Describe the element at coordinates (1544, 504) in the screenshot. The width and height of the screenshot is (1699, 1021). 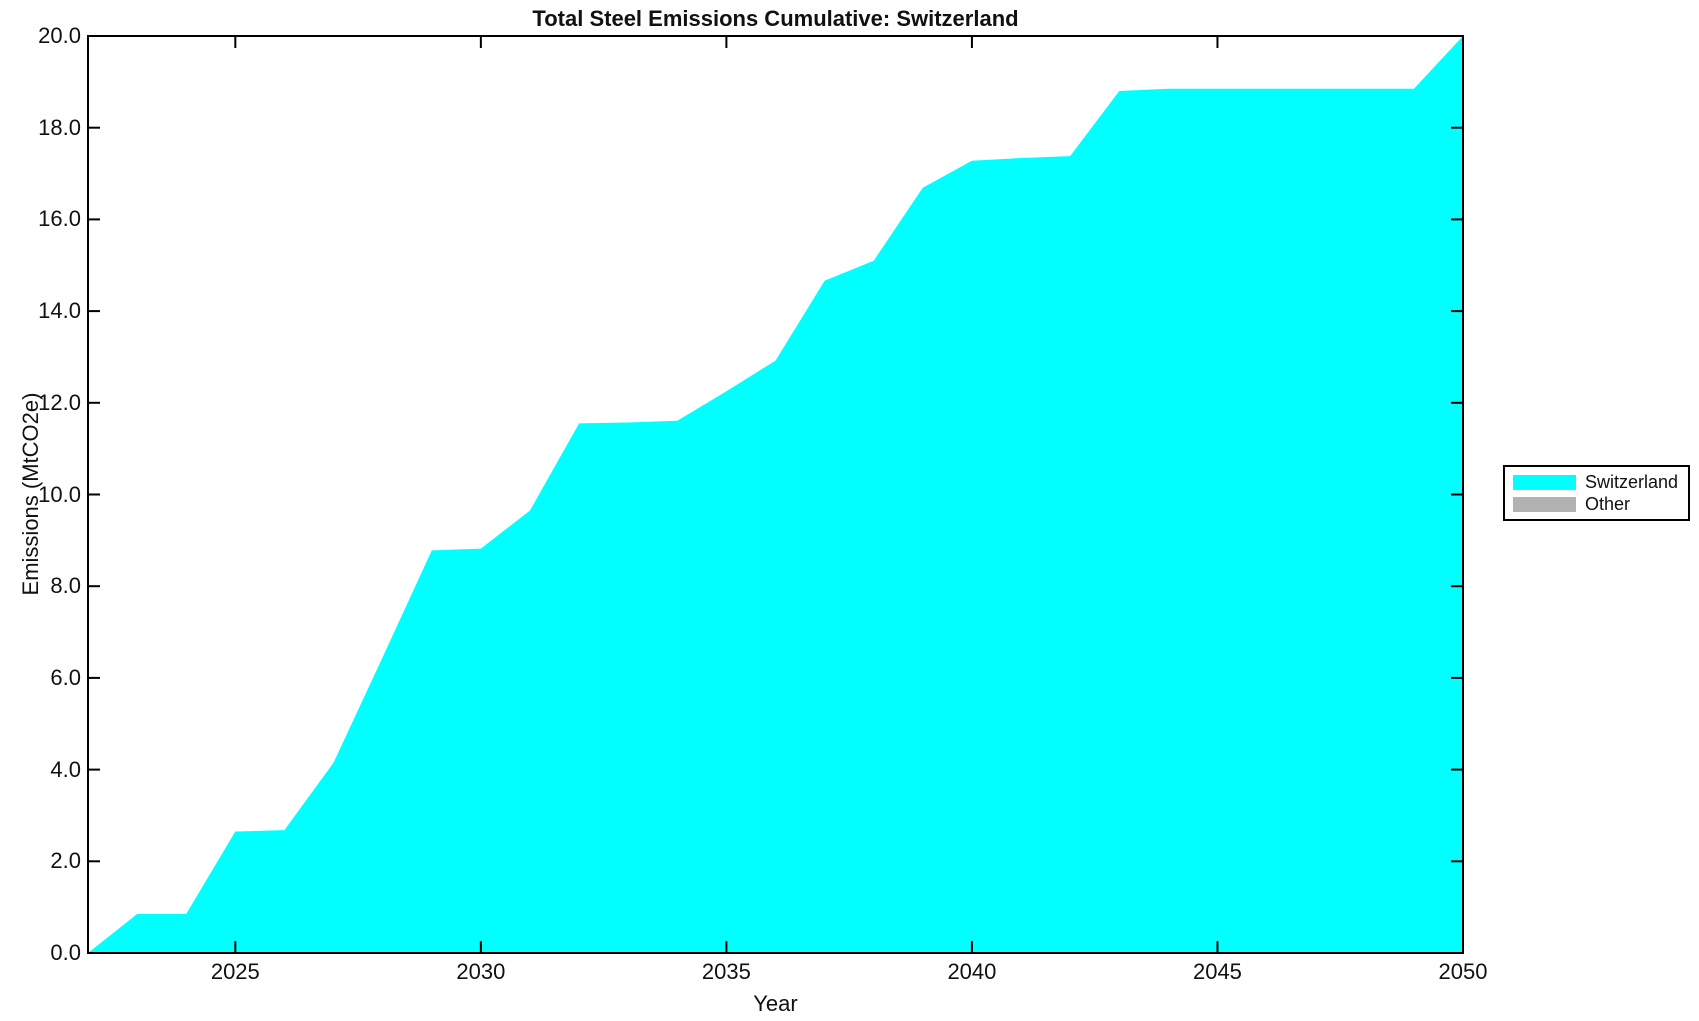
I see `legend-swatch-other` at that location.